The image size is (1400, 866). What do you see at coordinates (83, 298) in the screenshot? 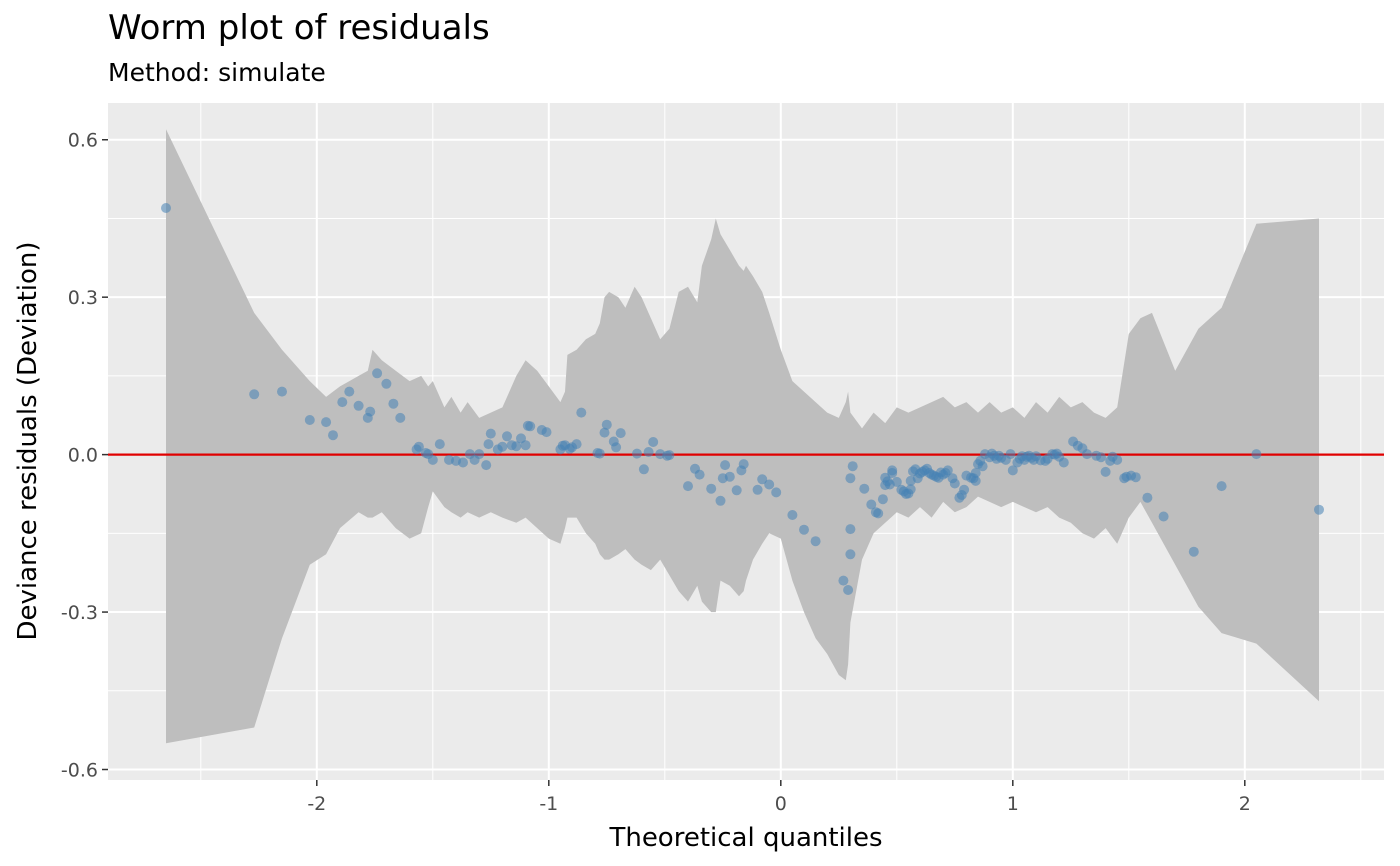
I see `y-tick-label: 0.3` at bounding box center [83, 298].